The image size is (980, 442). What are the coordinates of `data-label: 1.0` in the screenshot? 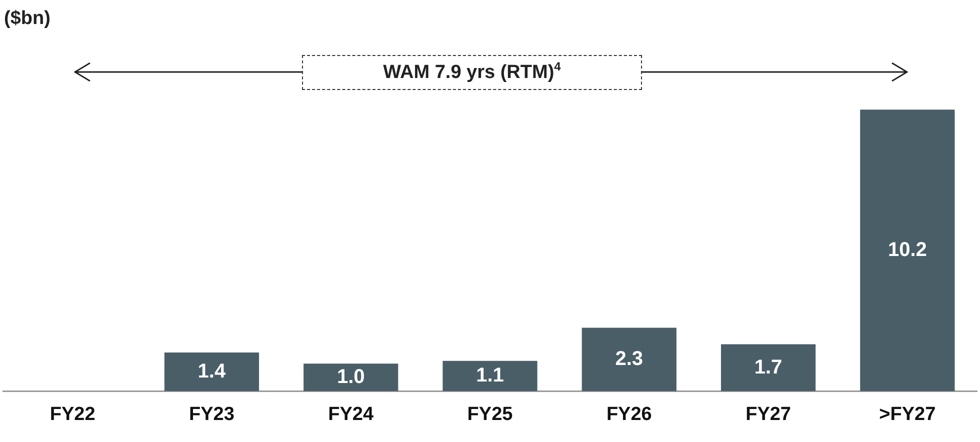 It's located at (350, 377).